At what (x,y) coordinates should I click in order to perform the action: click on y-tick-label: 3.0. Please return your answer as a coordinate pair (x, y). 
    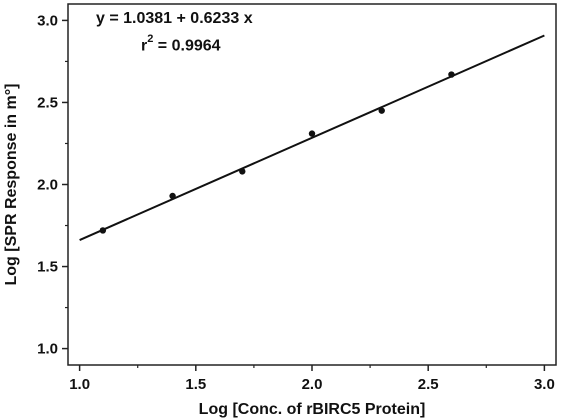
    Looking at the image, I should click on (47, 20).